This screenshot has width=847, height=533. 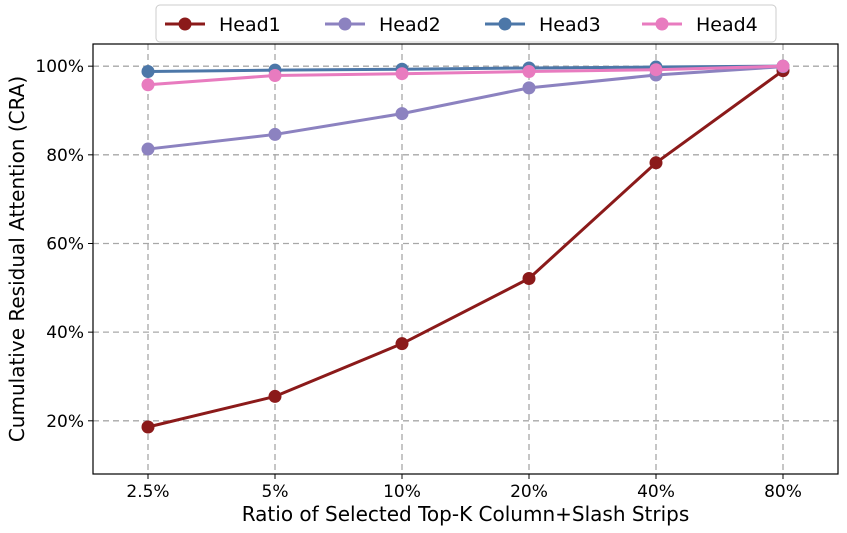 What do you see at coordinates (250, 25) in the screenshot?
I see `legend-label: Head1` at bounding box center [250, 25].